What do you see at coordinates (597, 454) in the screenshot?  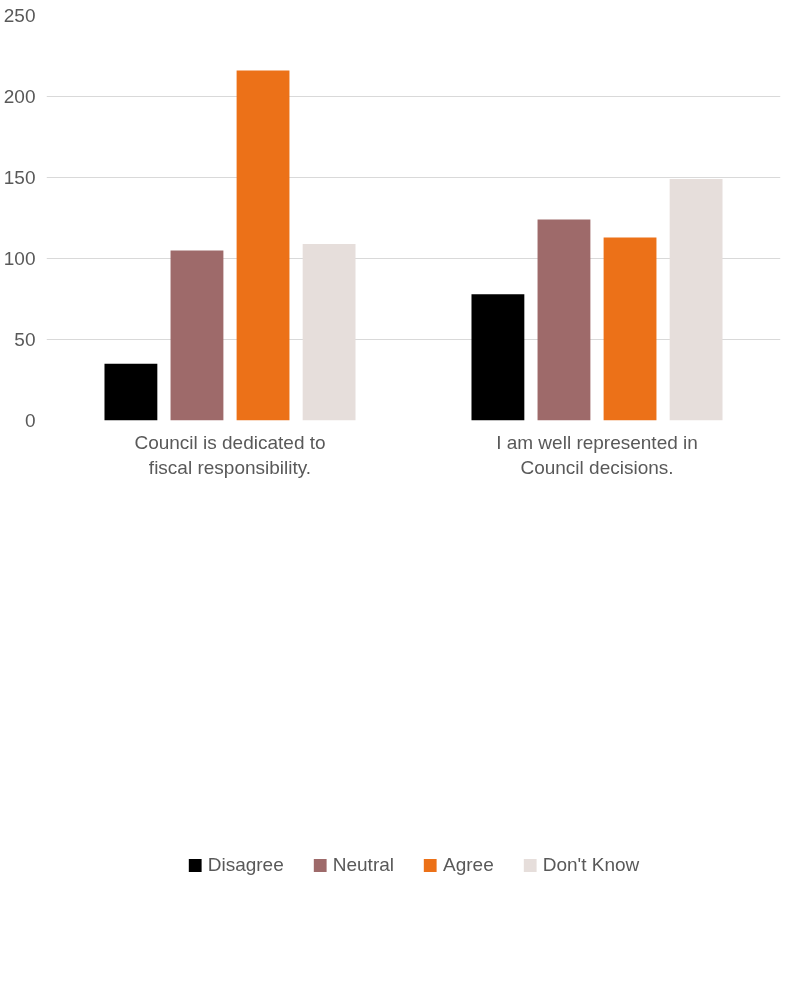 I see `x-tick-label: I am well represented in Council decisions.` at bounding box center [597, 454].